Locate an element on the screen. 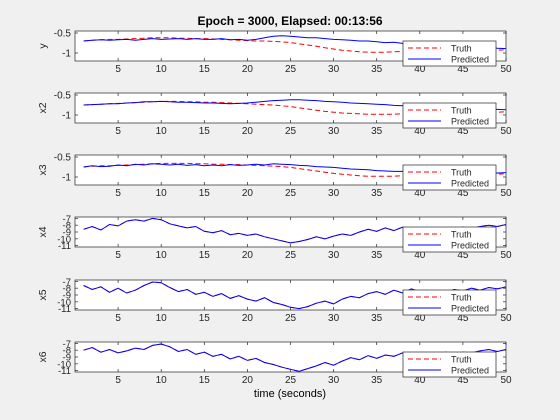 This screenshot has width=560, height=420. y-axis-label: x2 is located at coordinates (43, 107).